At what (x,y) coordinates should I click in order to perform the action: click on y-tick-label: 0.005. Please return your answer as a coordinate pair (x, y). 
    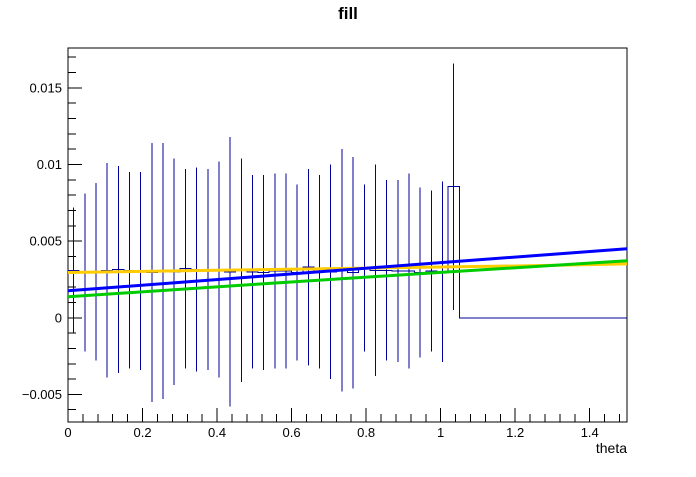
    Looking at the image, I should click on (45, 241).